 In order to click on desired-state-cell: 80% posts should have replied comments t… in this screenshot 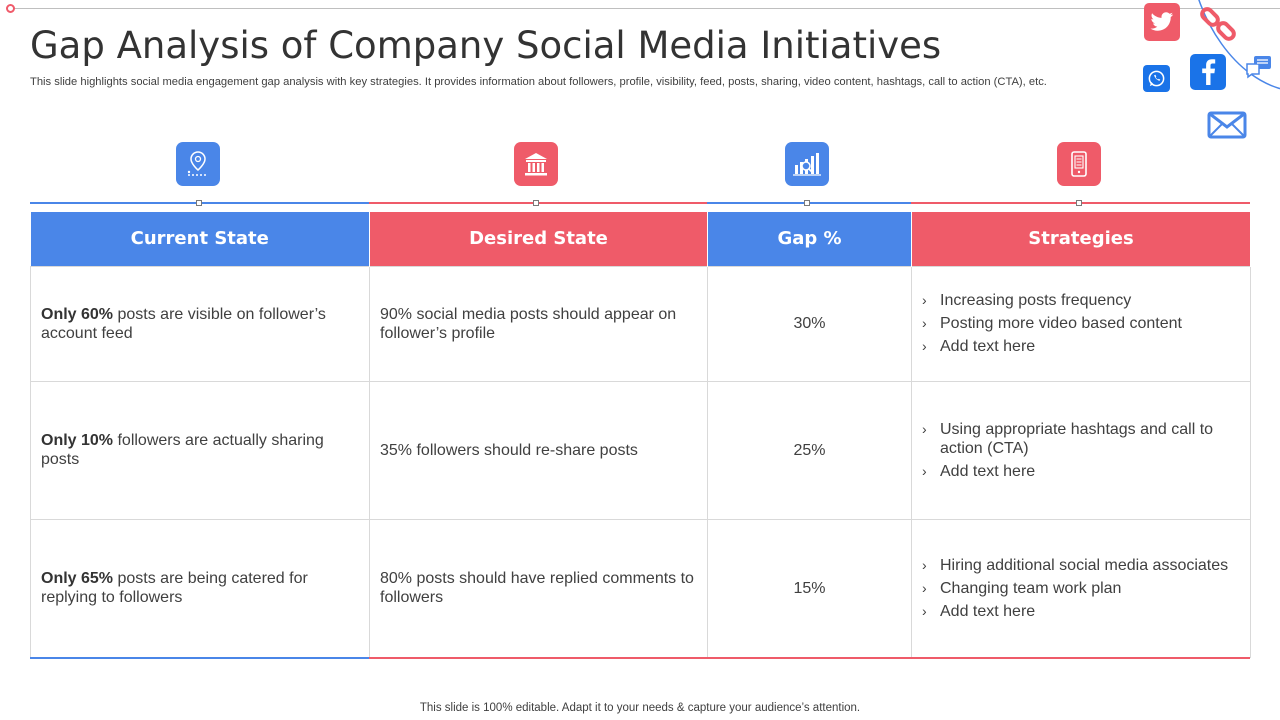, I will do `click(538, 588)`.